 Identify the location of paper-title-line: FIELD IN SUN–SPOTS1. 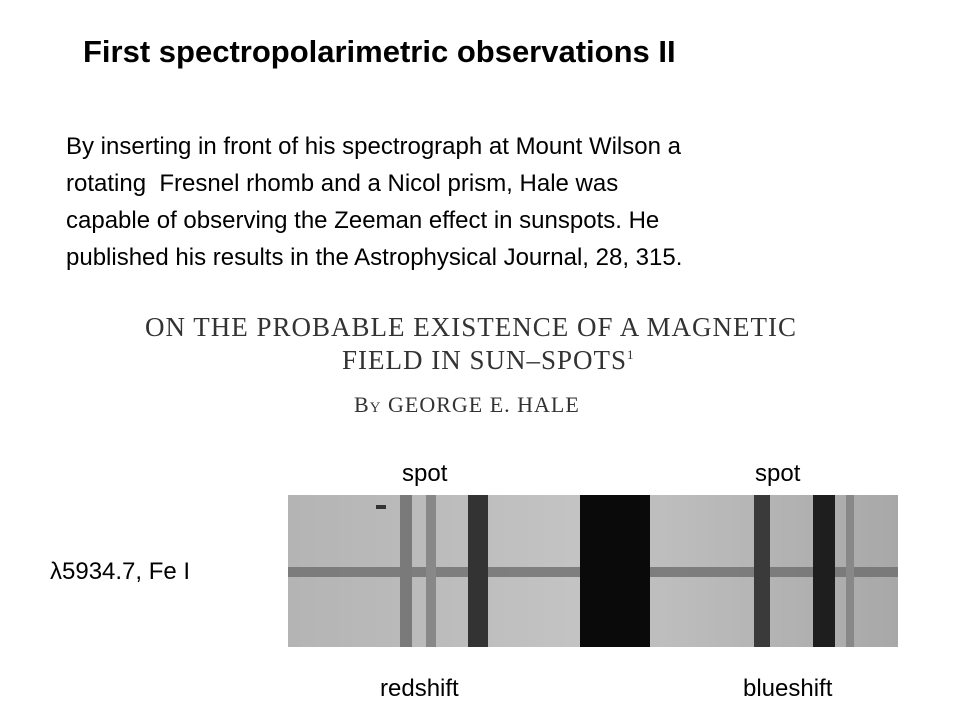
(488, 360).